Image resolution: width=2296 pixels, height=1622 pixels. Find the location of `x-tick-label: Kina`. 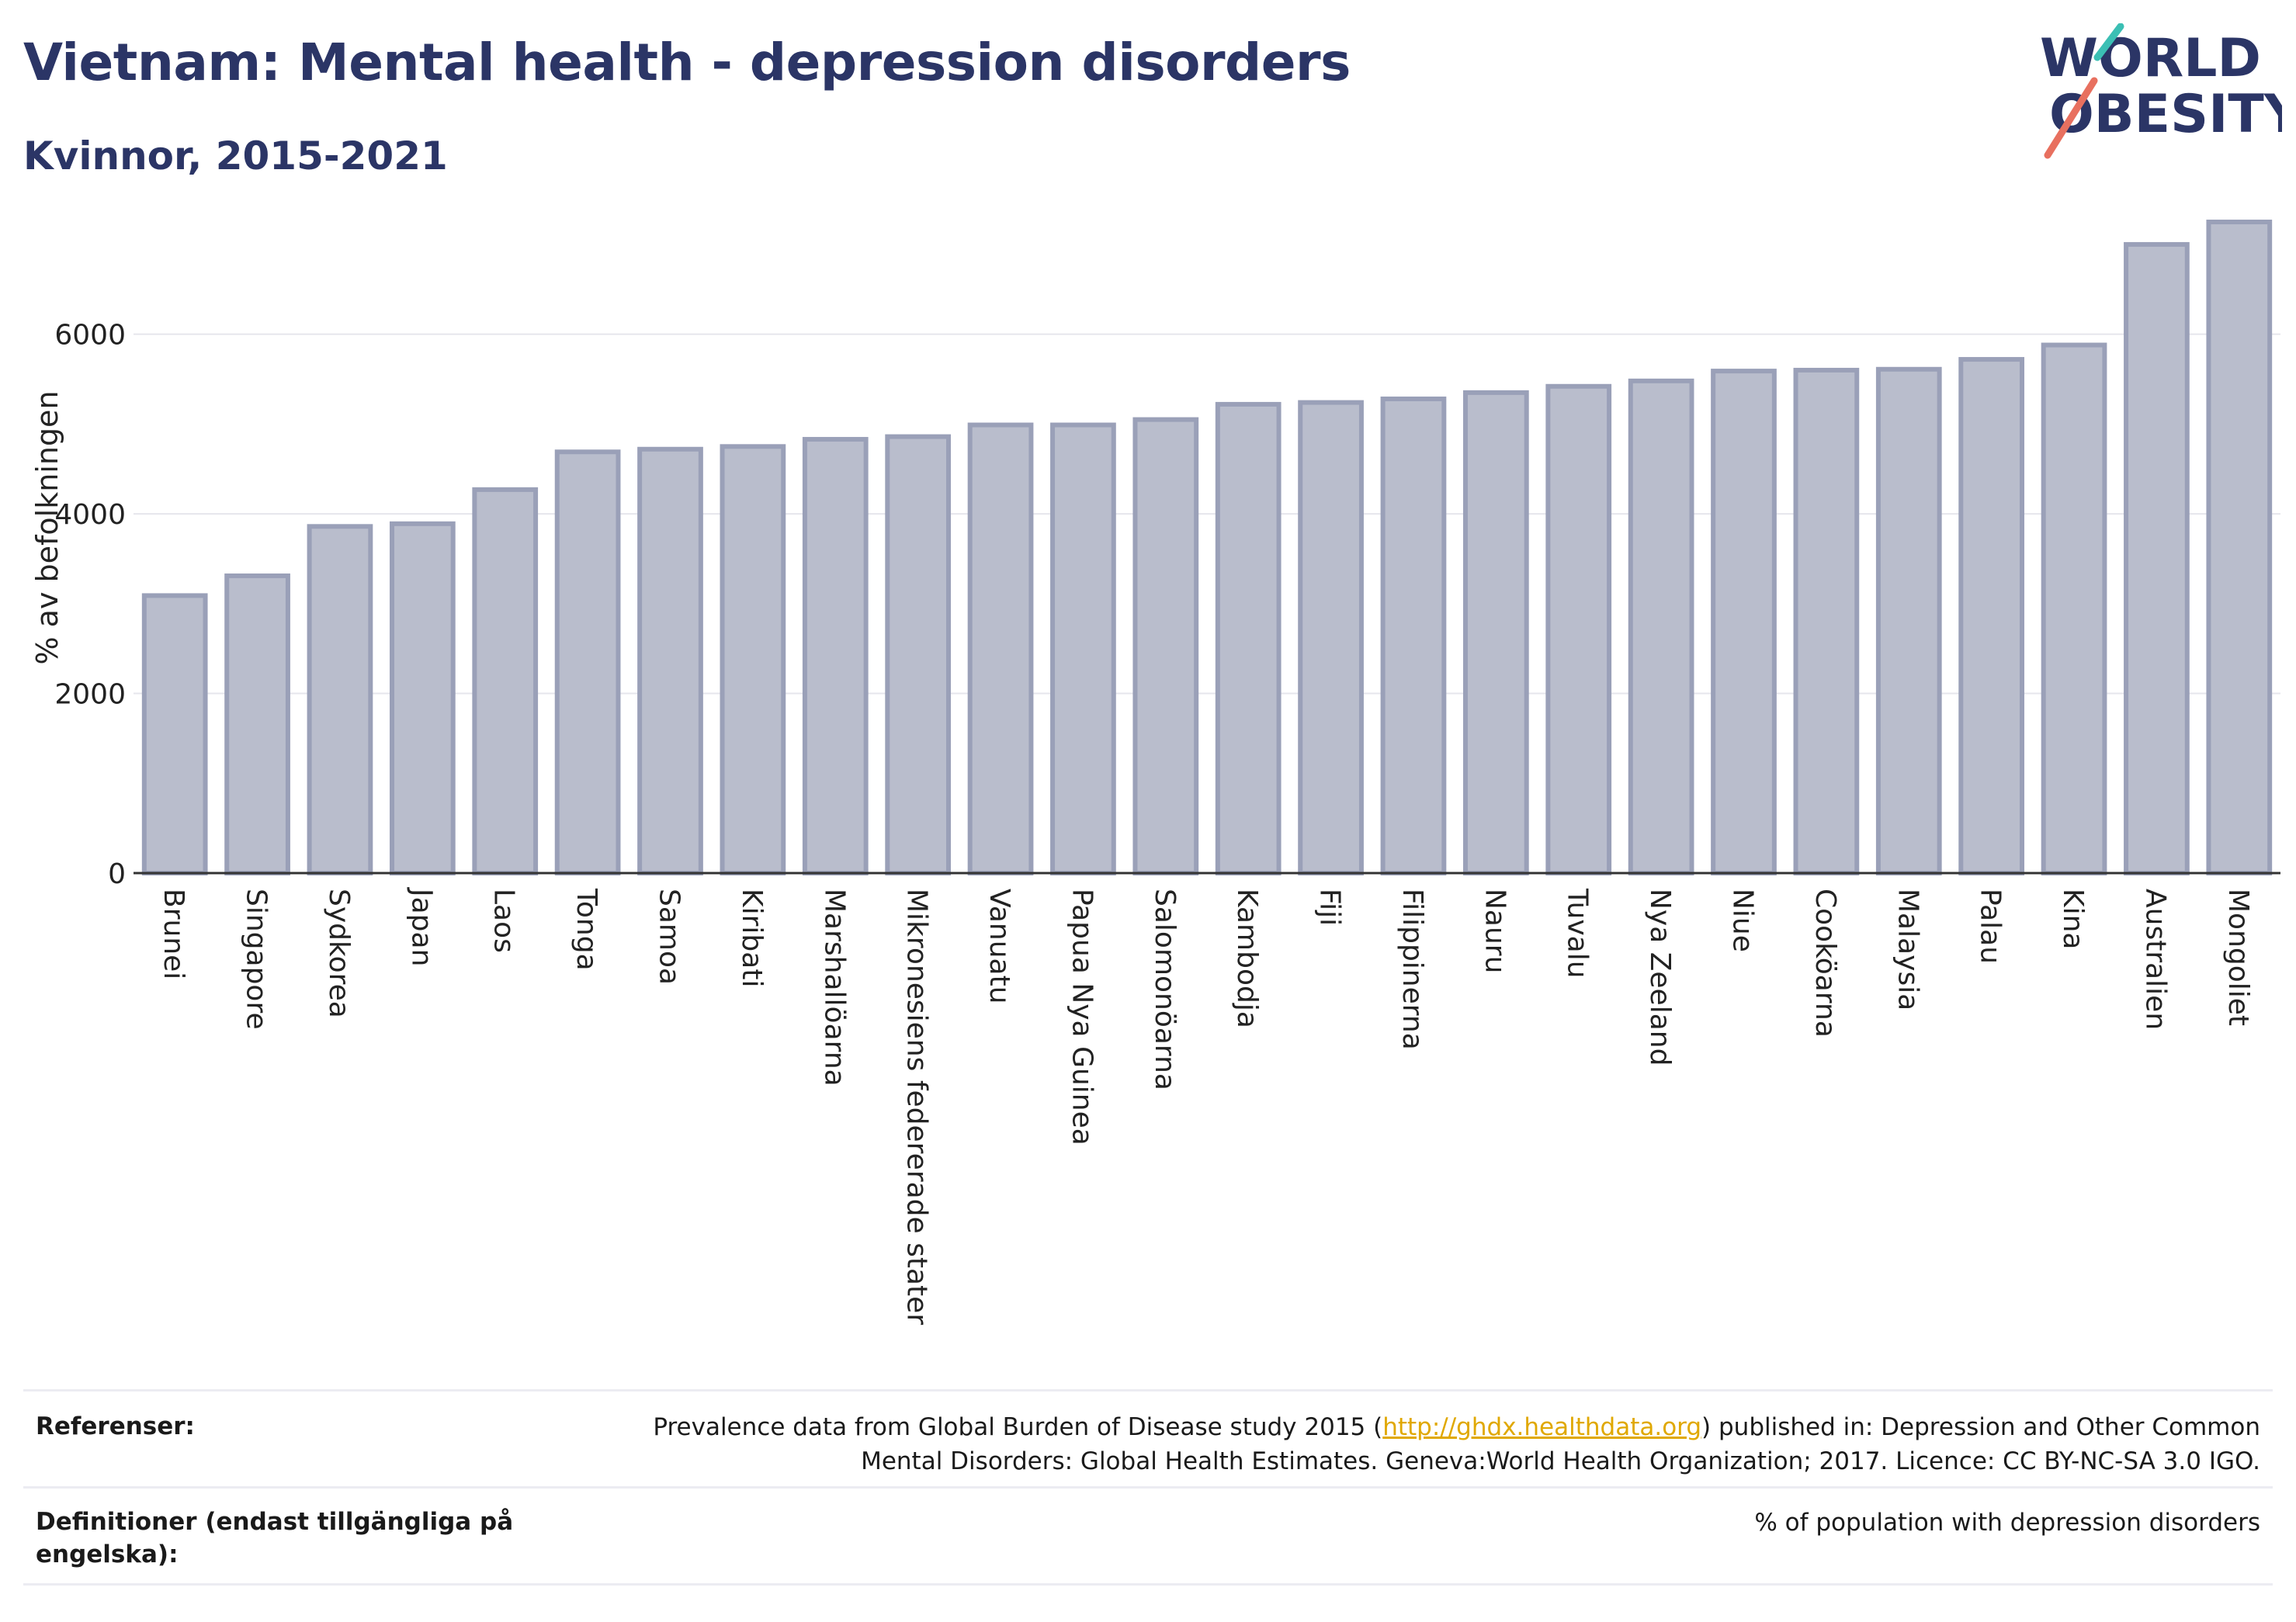

x-tick-label: Kina is located at coordinates (2073, 919).